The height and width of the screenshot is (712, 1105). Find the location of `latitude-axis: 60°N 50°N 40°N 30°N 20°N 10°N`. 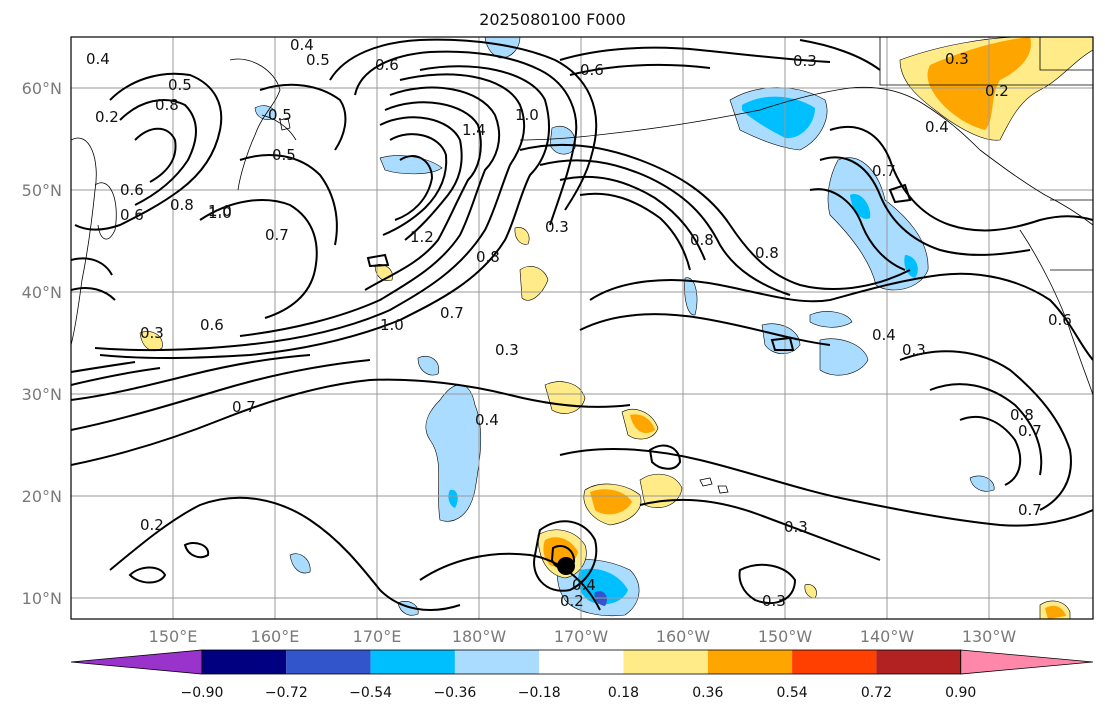

latitude-axis: 60°N 50°N 40°N 30°N 20°N 10°N is located at coordinates (42, 343).